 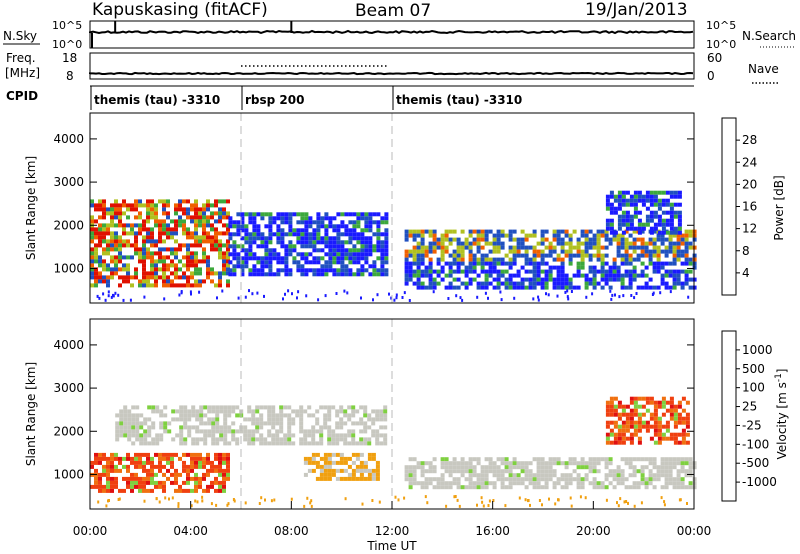 What do you see at coordinates (392, 67) in the screenshot?
I see `freq-panel: Freq. [MHz] 18 8 60 0 Nave` at bounding box center [392, 67].